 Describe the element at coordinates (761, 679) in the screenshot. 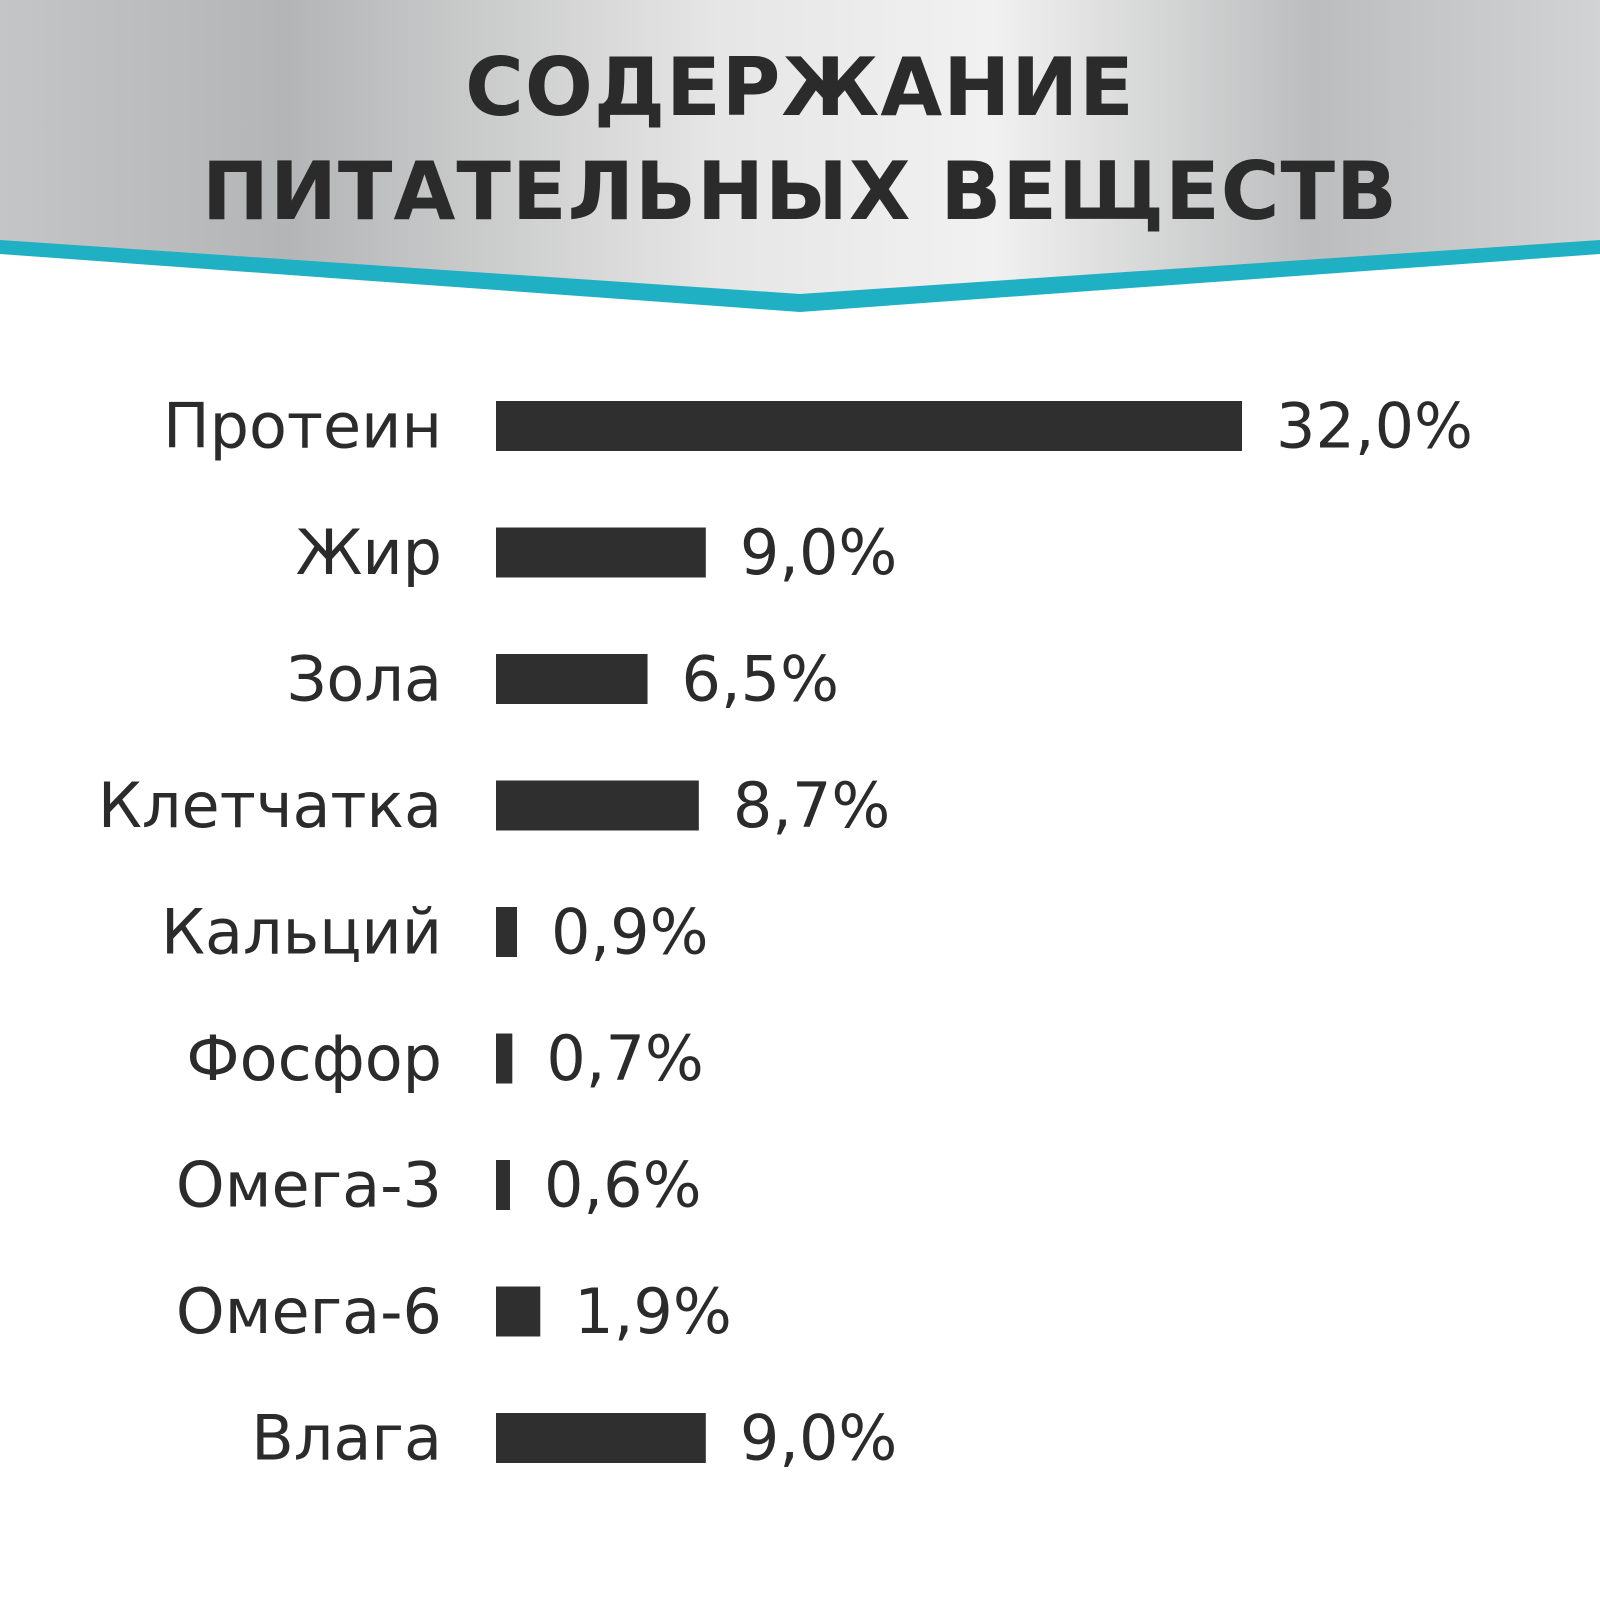

I see `value-label: 6,5%` at that location.